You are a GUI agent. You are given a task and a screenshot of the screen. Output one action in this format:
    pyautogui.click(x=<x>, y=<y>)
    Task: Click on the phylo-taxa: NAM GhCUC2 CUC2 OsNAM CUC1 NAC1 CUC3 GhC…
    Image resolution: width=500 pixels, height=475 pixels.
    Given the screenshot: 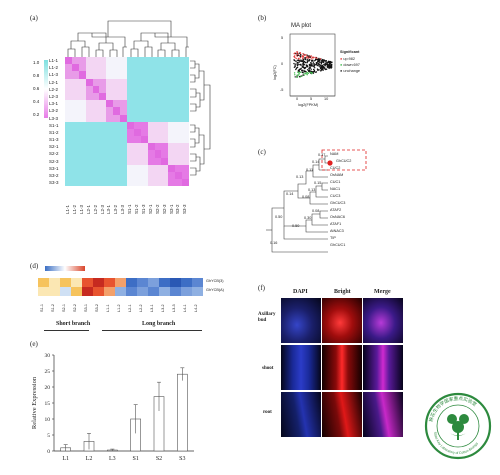 What is the action you would take?
    pyautogui.click(x=340, y=200)
    